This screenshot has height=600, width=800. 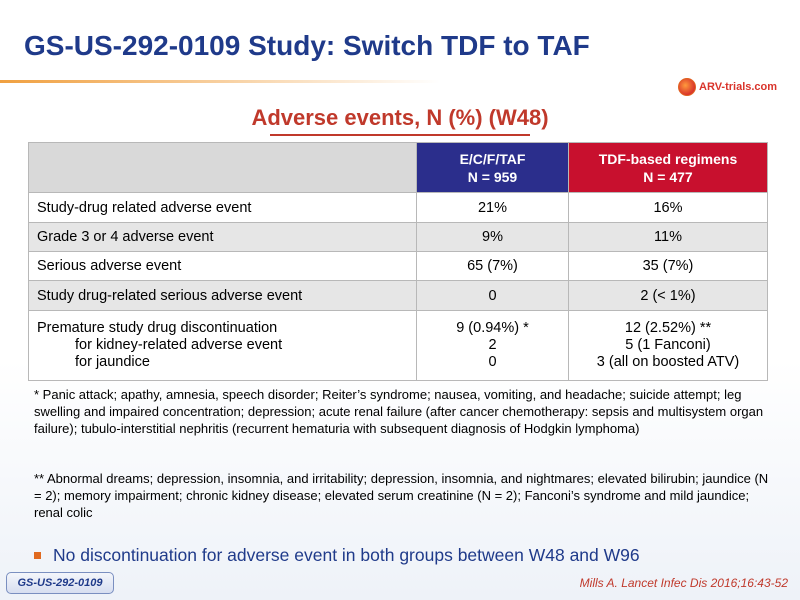 I want to click on table-row: Serious adverse event 65 (7%) 35 (7%), so click(x=398, y=266).